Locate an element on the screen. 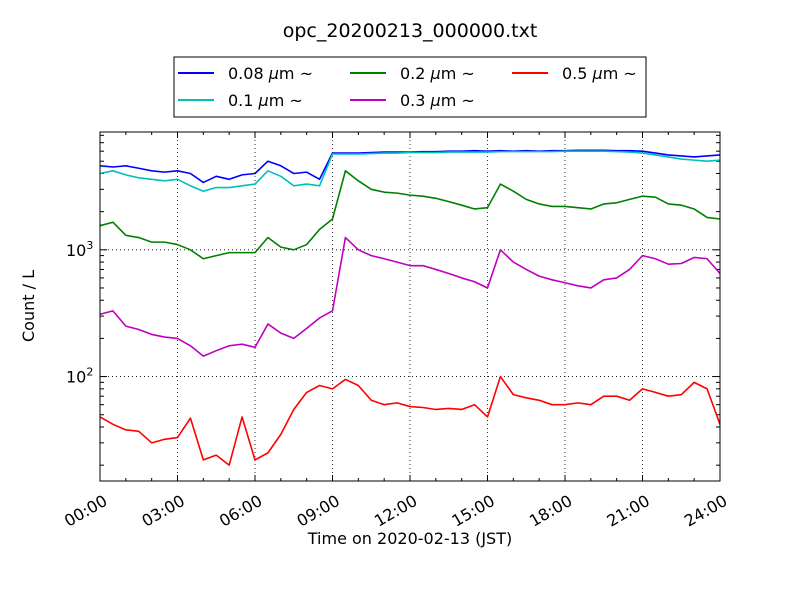 Image resolution: width=800 pixels, height=600 pixels. legend-entry-1: 0.1 µm ~ is located at coordinates (265, 100).